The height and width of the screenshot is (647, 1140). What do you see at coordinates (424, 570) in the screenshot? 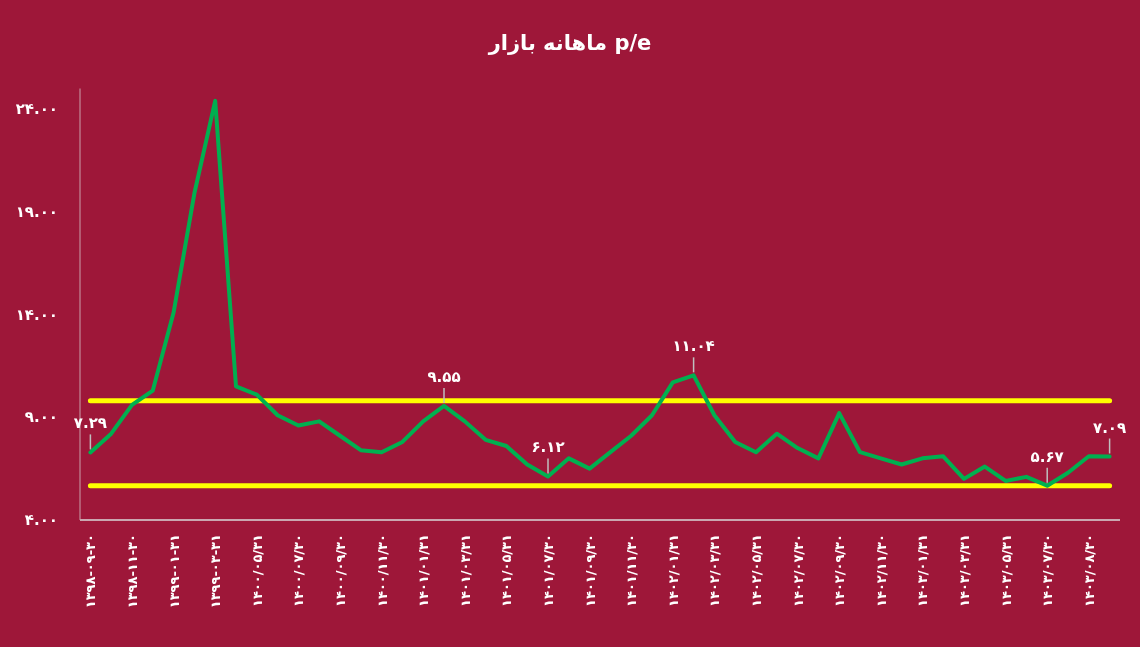
I see `x-tick-label: ۱۴۰۱/۰۱/۳۱` at bounding box center [424, 570].